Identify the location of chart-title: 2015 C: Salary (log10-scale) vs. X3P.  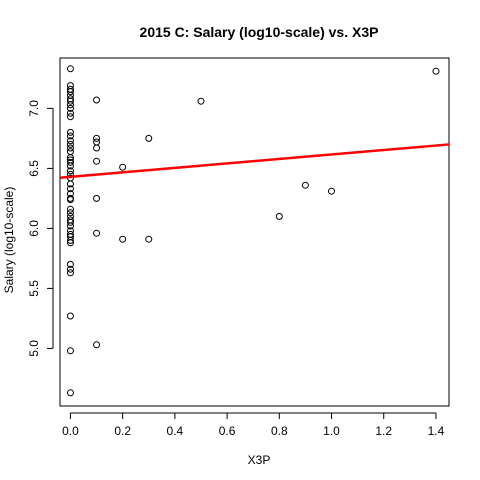
(259, 32).